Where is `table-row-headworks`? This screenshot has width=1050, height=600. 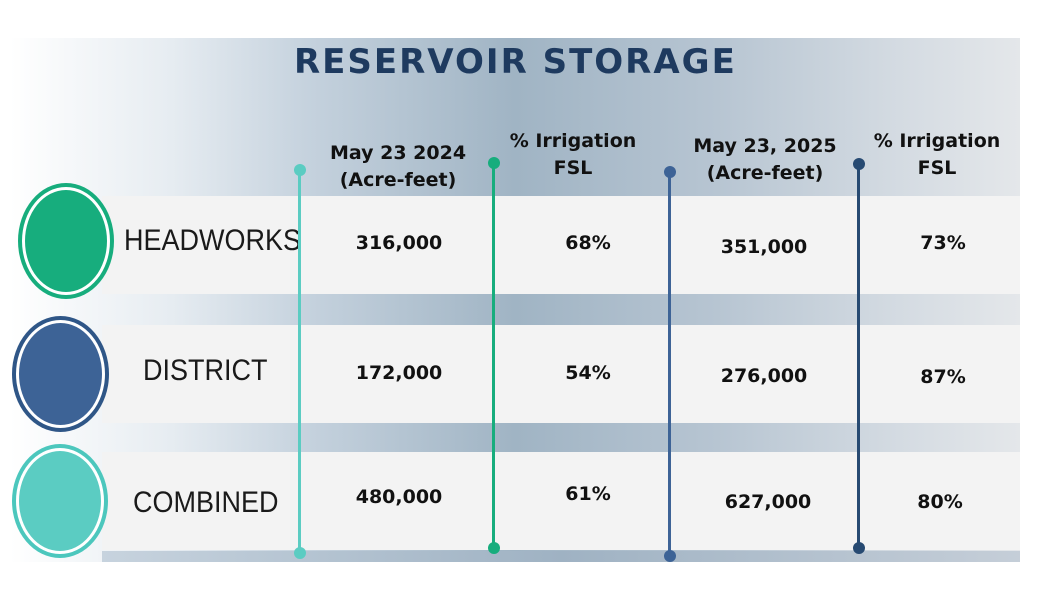
table-row-headworks is located at coordinates (561, 245).